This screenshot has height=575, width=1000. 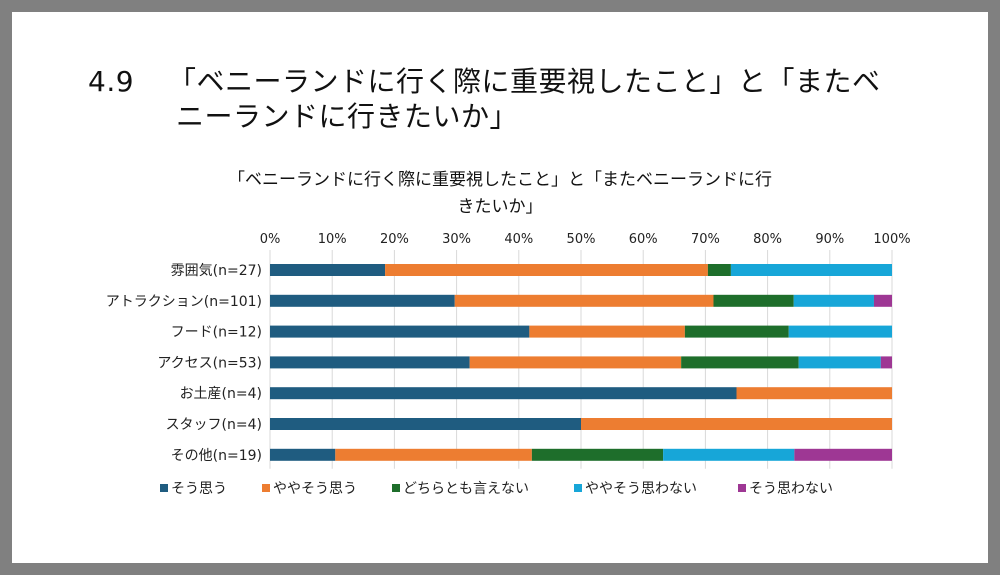 What do you see at coordinates (705, 239) in the screenshot?
I see `x-tick-label: 70%` at bounding box center [705, 239].